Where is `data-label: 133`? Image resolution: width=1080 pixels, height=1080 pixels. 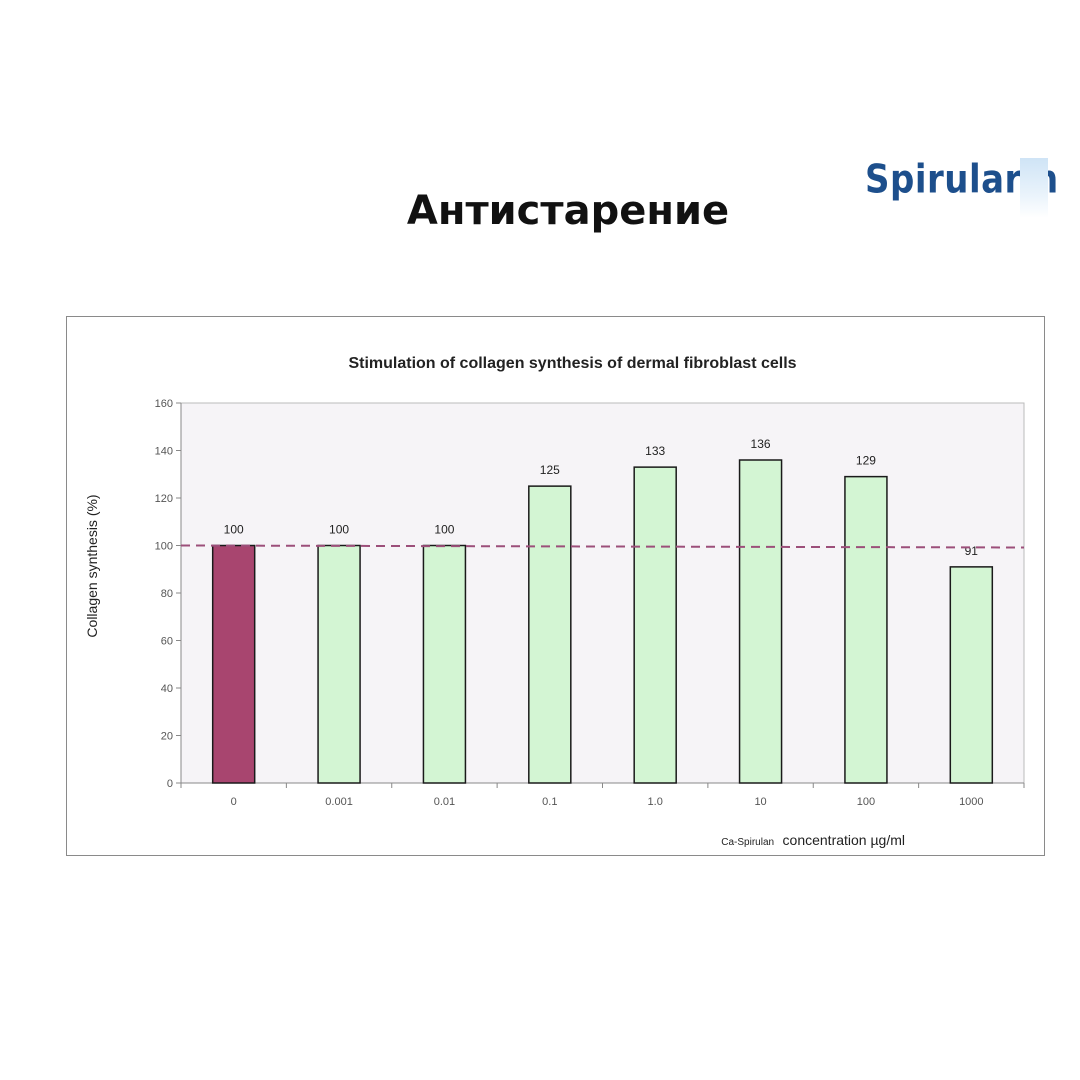 data-label: 133 is located at coordinates (655, 451).